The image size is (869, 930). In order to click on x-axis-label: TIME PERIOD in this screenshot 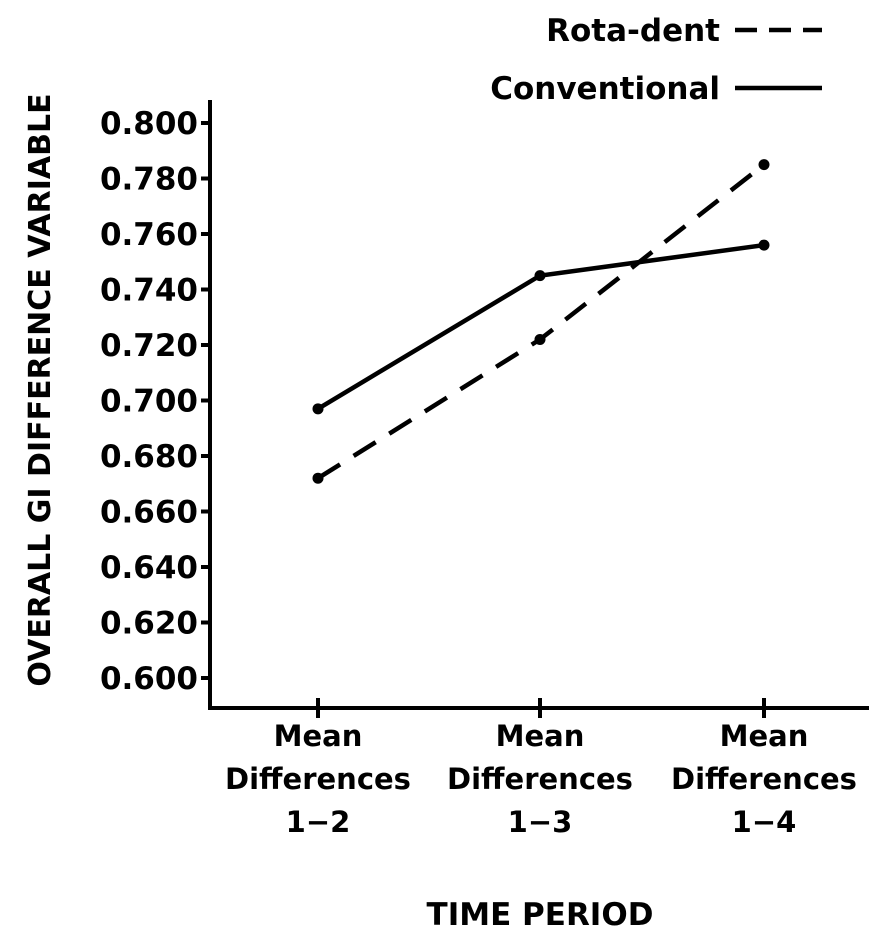, I will do `click(540, 913)`.